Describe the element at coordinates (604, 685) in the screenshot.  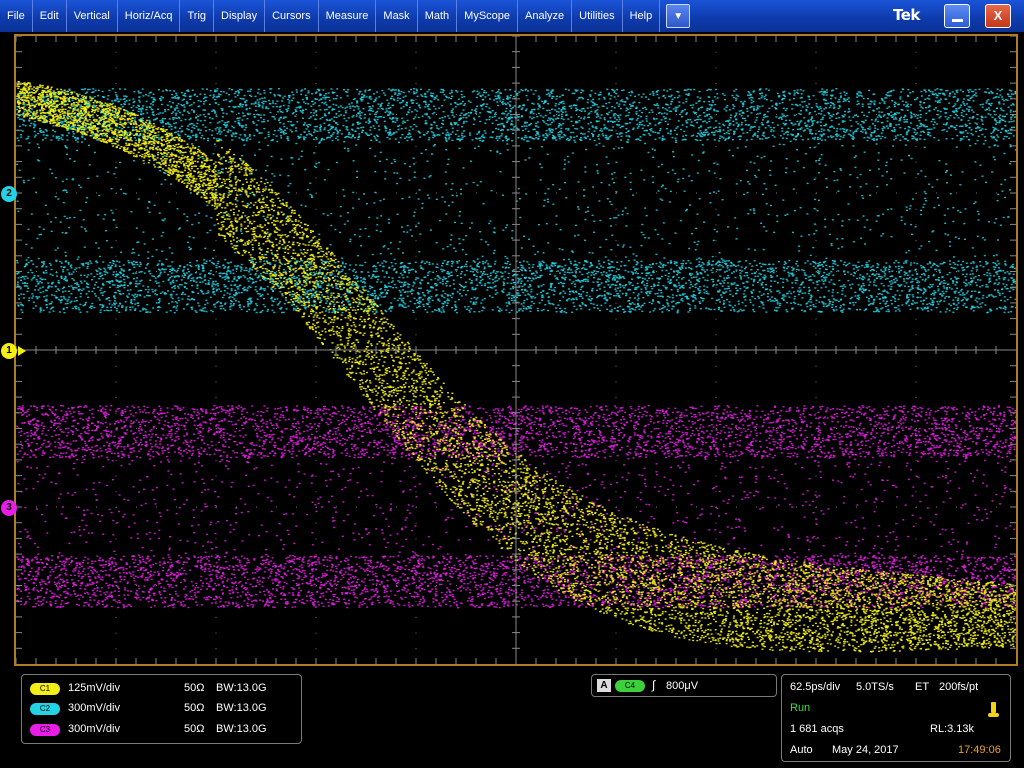
I see `trigger-a-label: A` at that location.